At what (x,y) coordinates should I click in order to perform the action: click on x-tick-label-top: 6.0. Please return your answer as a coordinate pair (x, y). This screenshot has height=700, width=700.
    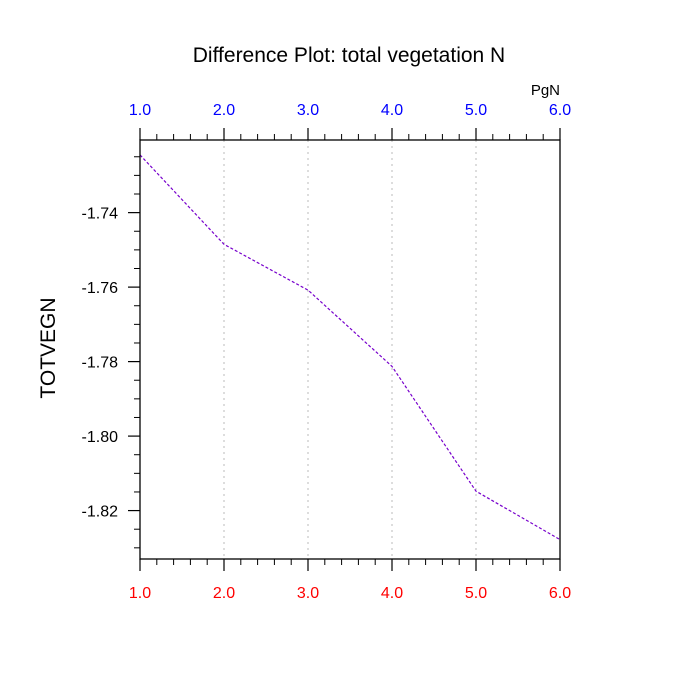
    Looking at the image, I should click on (560, 110).